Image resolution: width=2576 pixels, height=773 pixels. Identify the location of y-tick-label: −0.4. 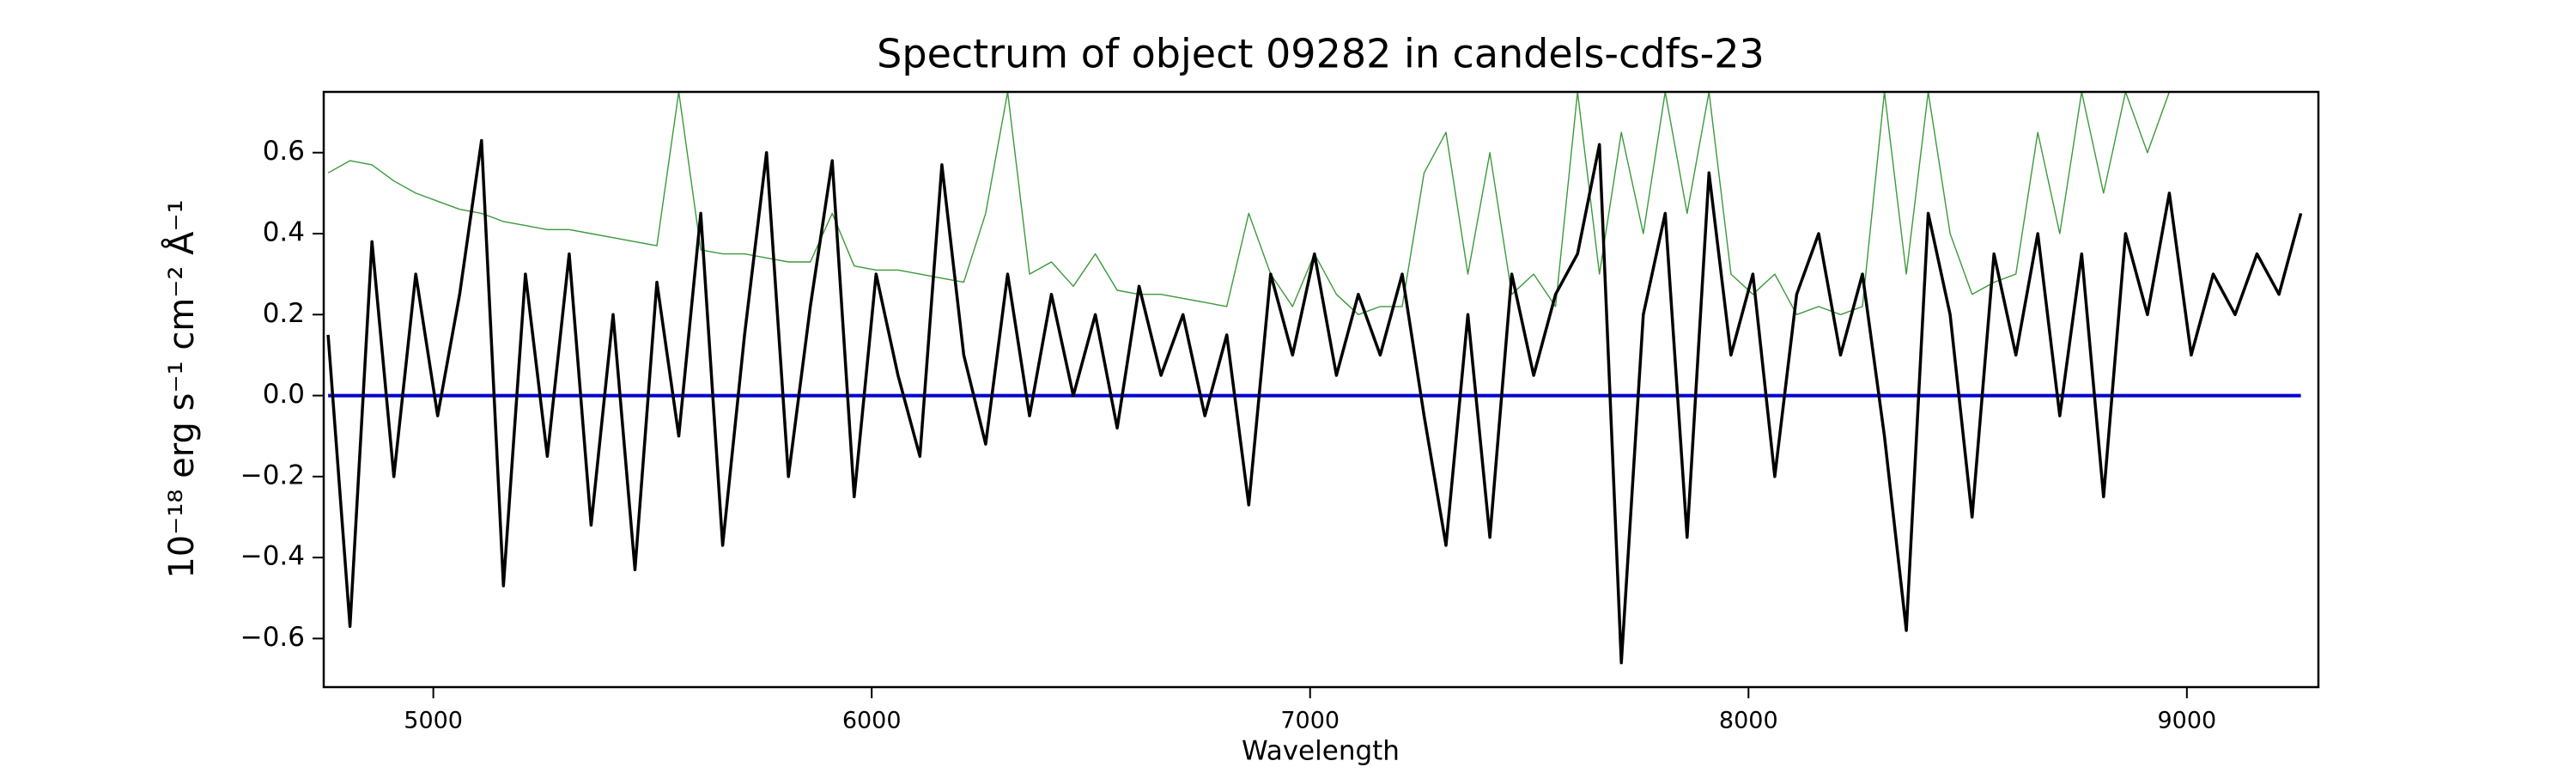
(272, 556).